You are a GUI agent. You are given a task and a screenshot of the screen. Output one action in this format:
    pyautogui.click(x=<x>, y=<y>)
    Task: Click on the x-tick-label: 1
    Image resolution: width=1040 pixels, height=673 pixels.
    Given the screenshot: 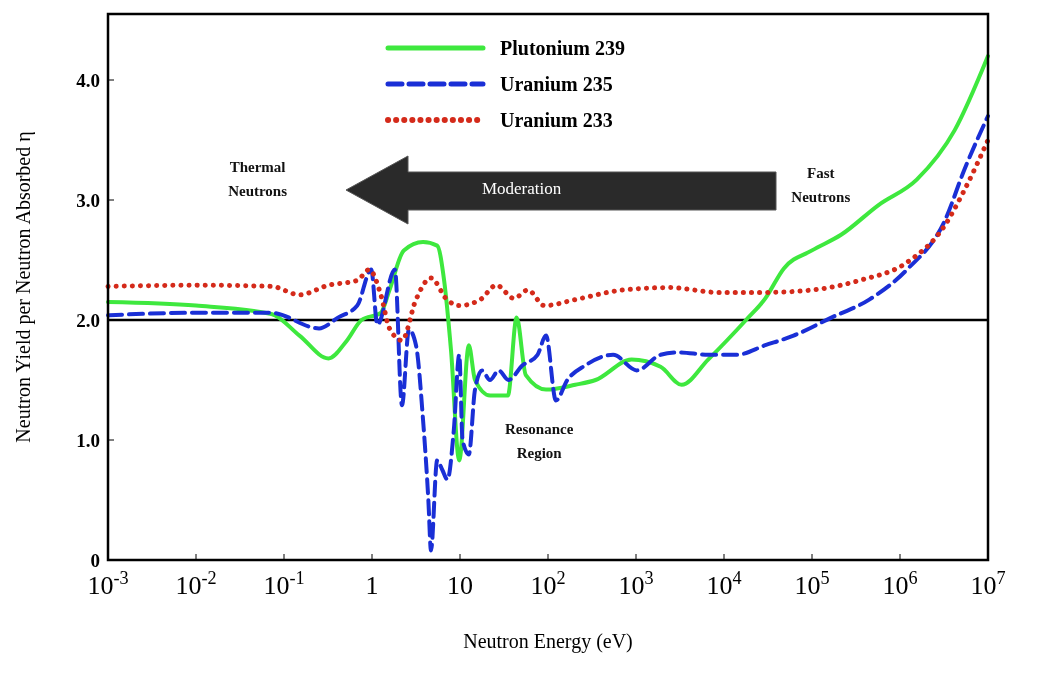 What is the action you would take?
    pyautogui.click(x=372, y=585)
    